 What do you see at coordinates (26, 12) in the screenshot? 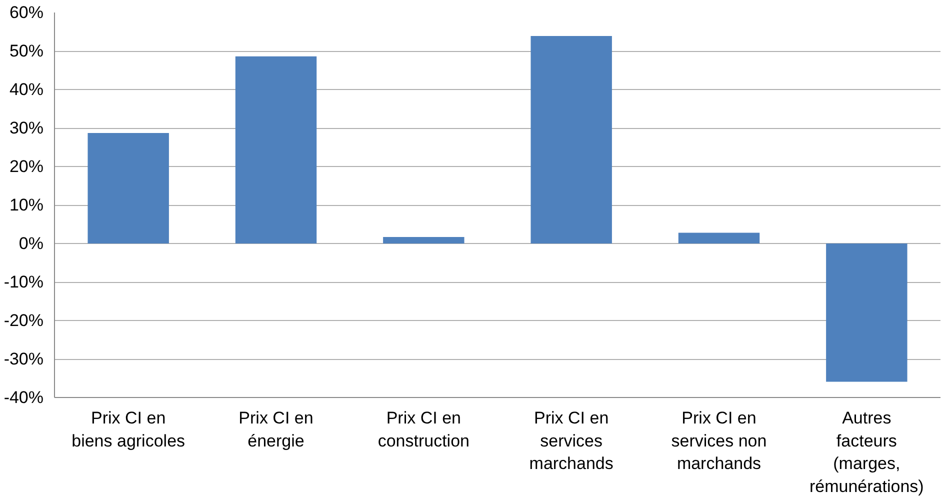
I see `y-tick-label: 60%` at bounding box center [26, 12].